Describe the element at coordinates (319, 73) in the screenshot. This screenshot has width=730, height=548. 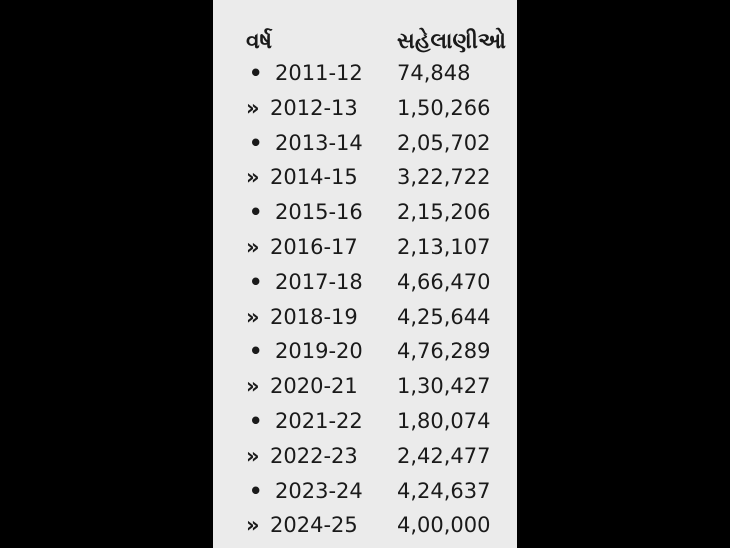
I see `year-cell: 2011-12` at that location.